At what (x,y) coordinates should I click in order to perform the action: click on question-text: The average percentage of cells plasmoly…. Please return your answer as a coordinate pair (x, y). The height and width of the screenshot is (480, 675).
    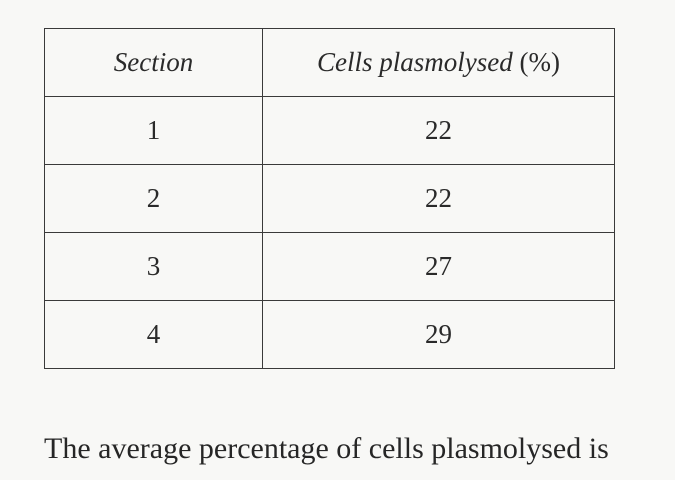
    Looking at the image, I should click on (326, 448).